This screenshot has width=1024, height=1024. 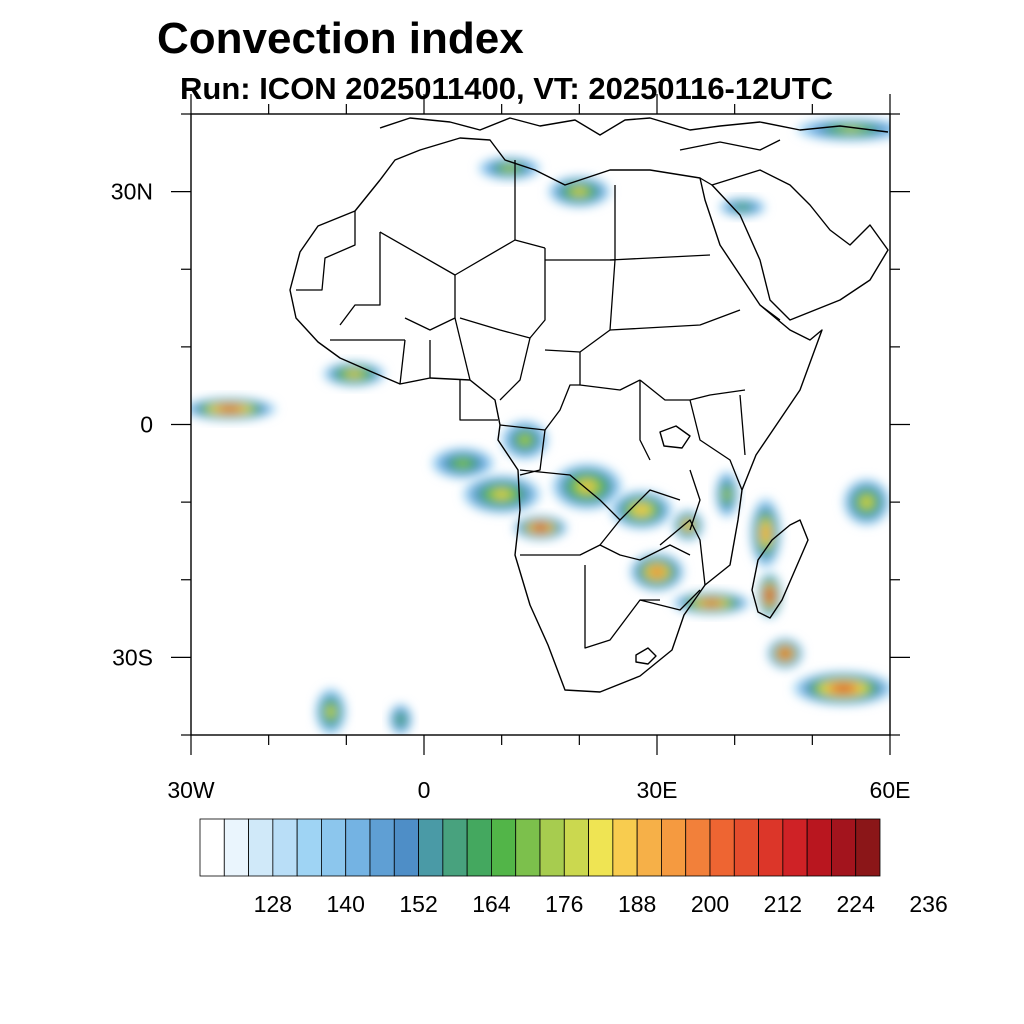 I want to click on convection-cell-madagascar-south, so click(x=770, y=595).